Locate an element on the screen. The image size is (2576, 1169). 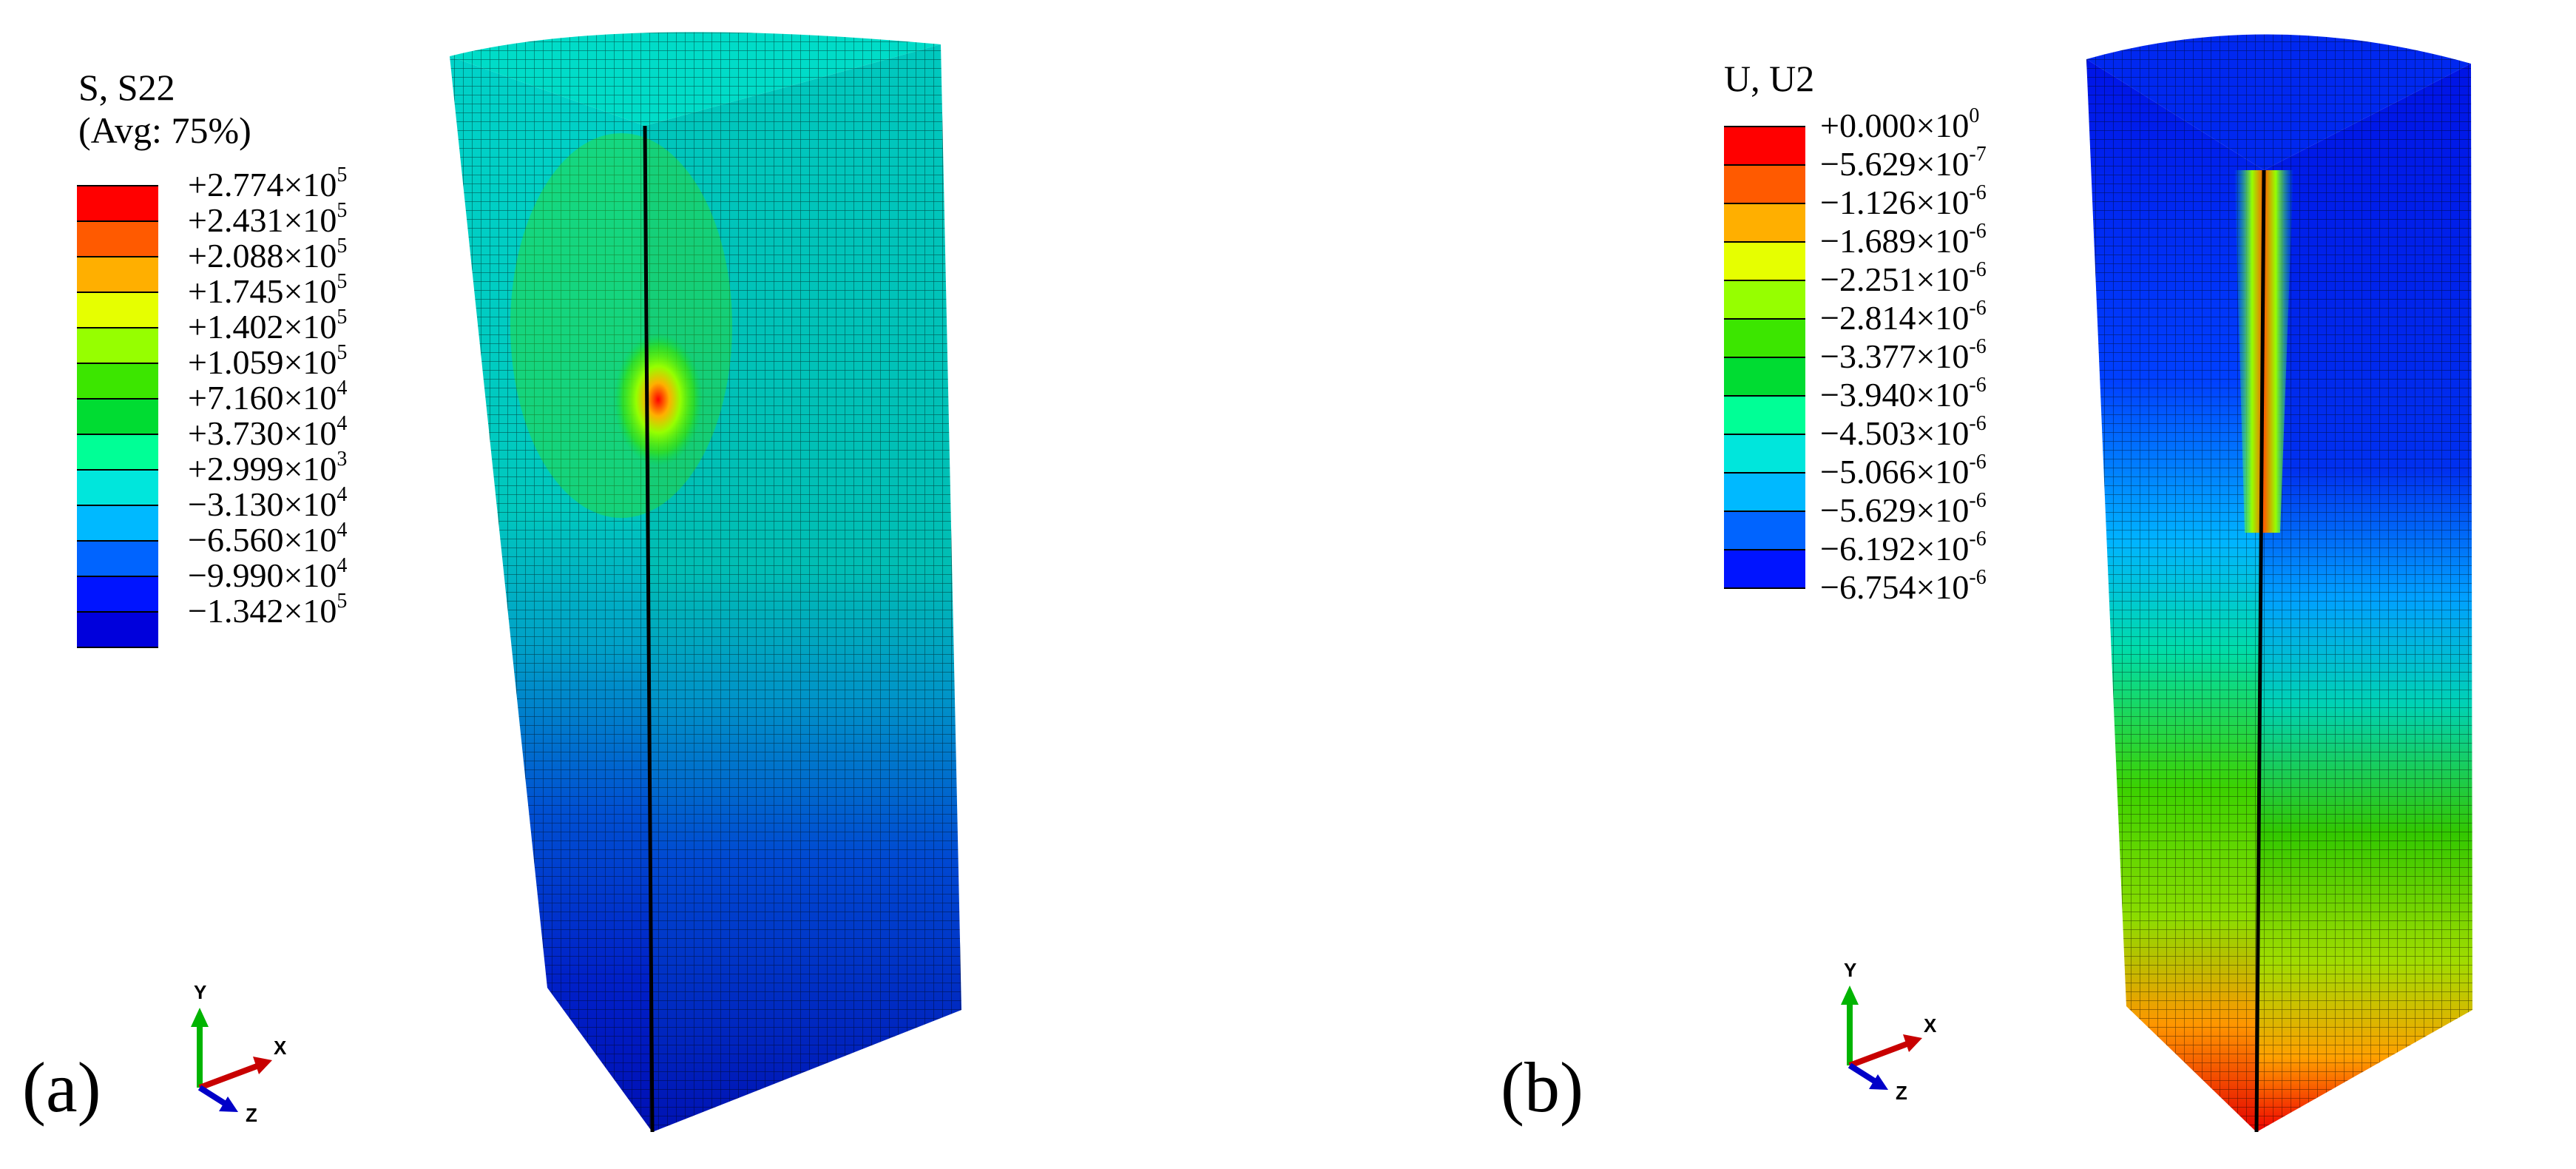
tick-mantissa: −2.814×10 is located at coordinates (1895, 318).